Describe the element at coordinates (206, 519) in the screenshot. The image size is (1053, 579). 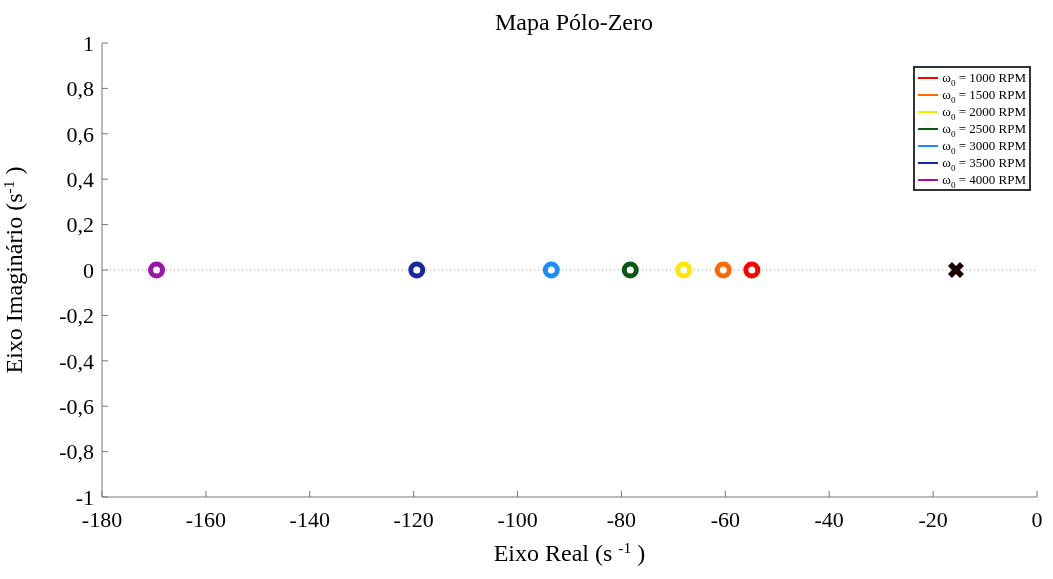
I see `x-tick-label: -160` at that location.